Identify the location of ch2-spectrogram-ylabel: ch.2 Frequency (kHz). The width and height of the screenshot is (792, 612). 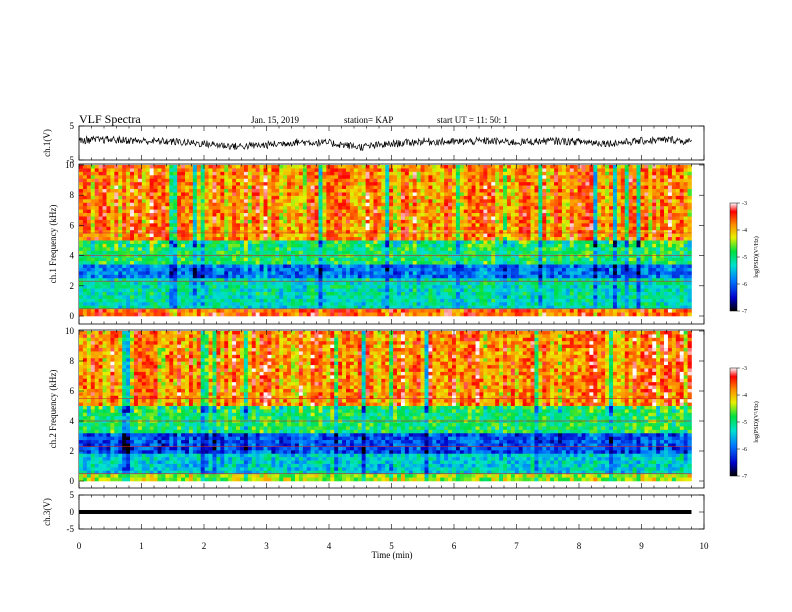
(53, 409).